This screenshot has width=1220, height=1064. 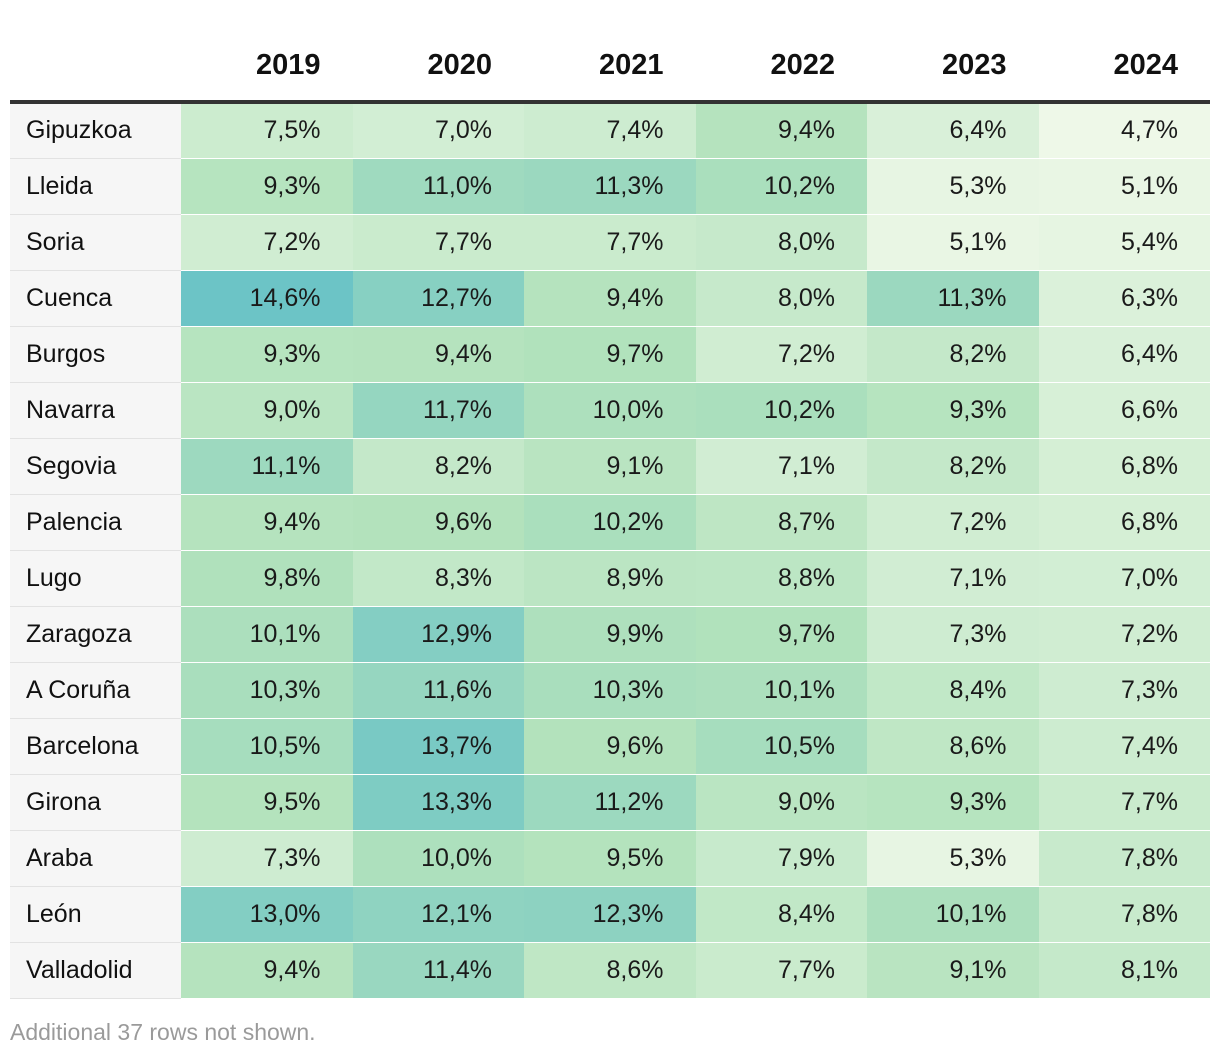 I want to click on heatmap-cell: 6,6%, so click(x=1124, y=410).